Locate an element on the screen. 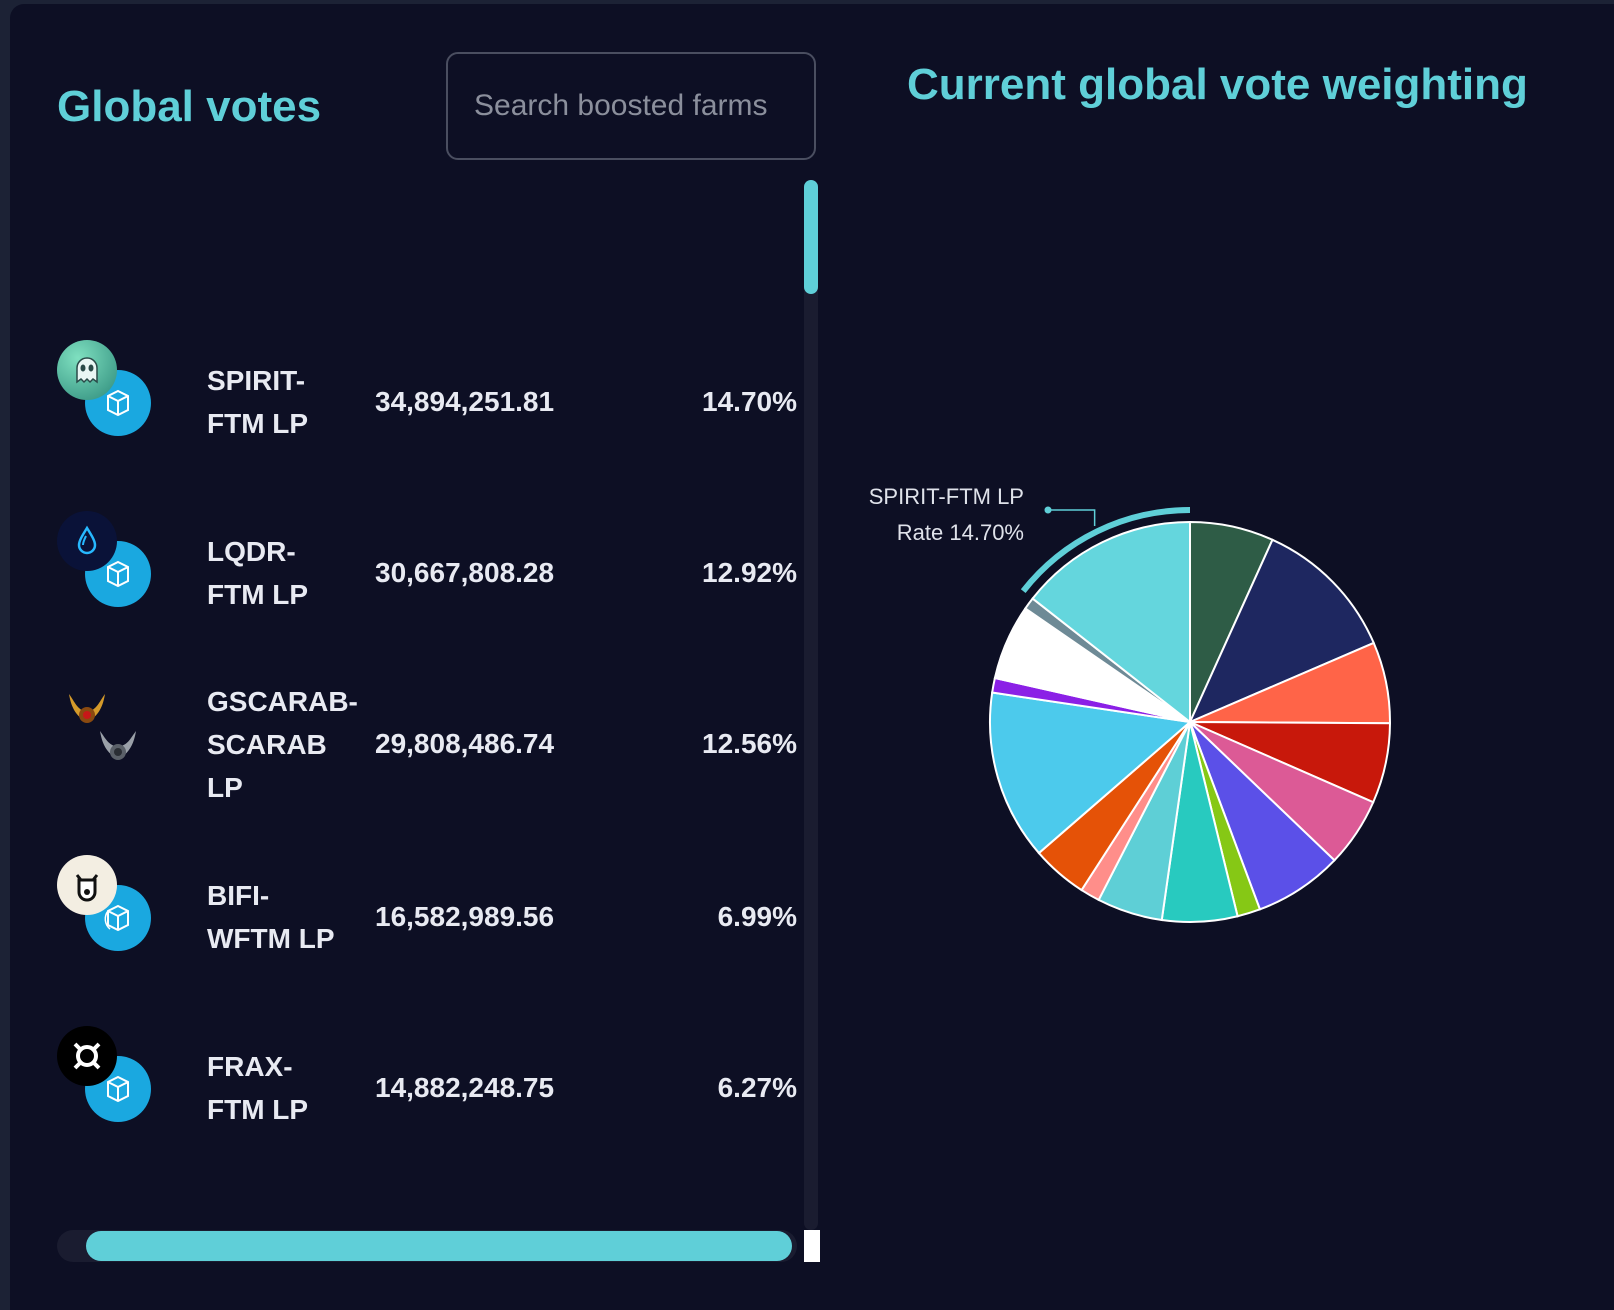  farm-pair-name: LQDR- FTM LP is located at coordinates (287, 573).